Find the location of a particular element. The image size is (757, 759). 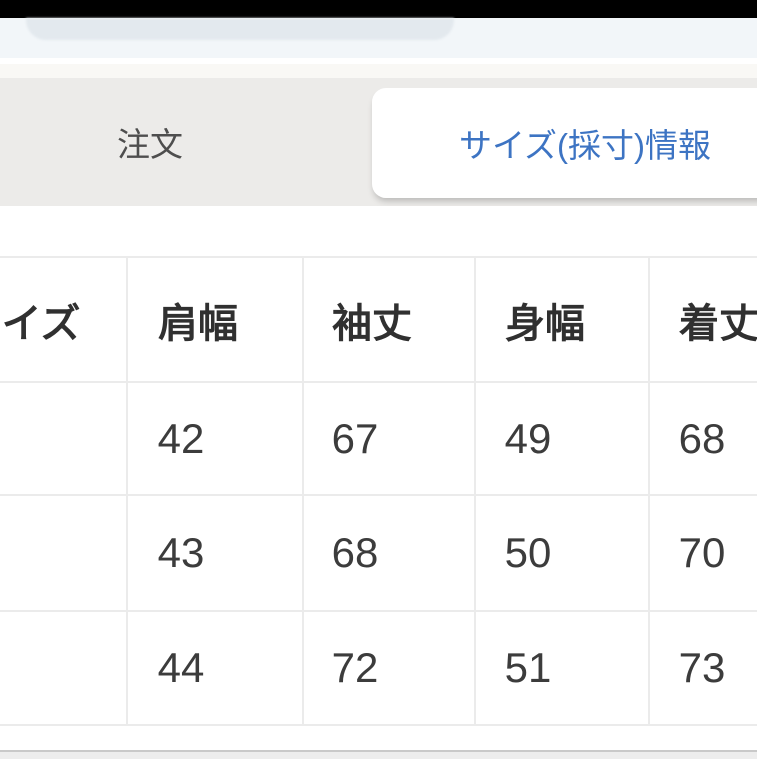

table-cell: 50 is located at coordinates (563, 552).